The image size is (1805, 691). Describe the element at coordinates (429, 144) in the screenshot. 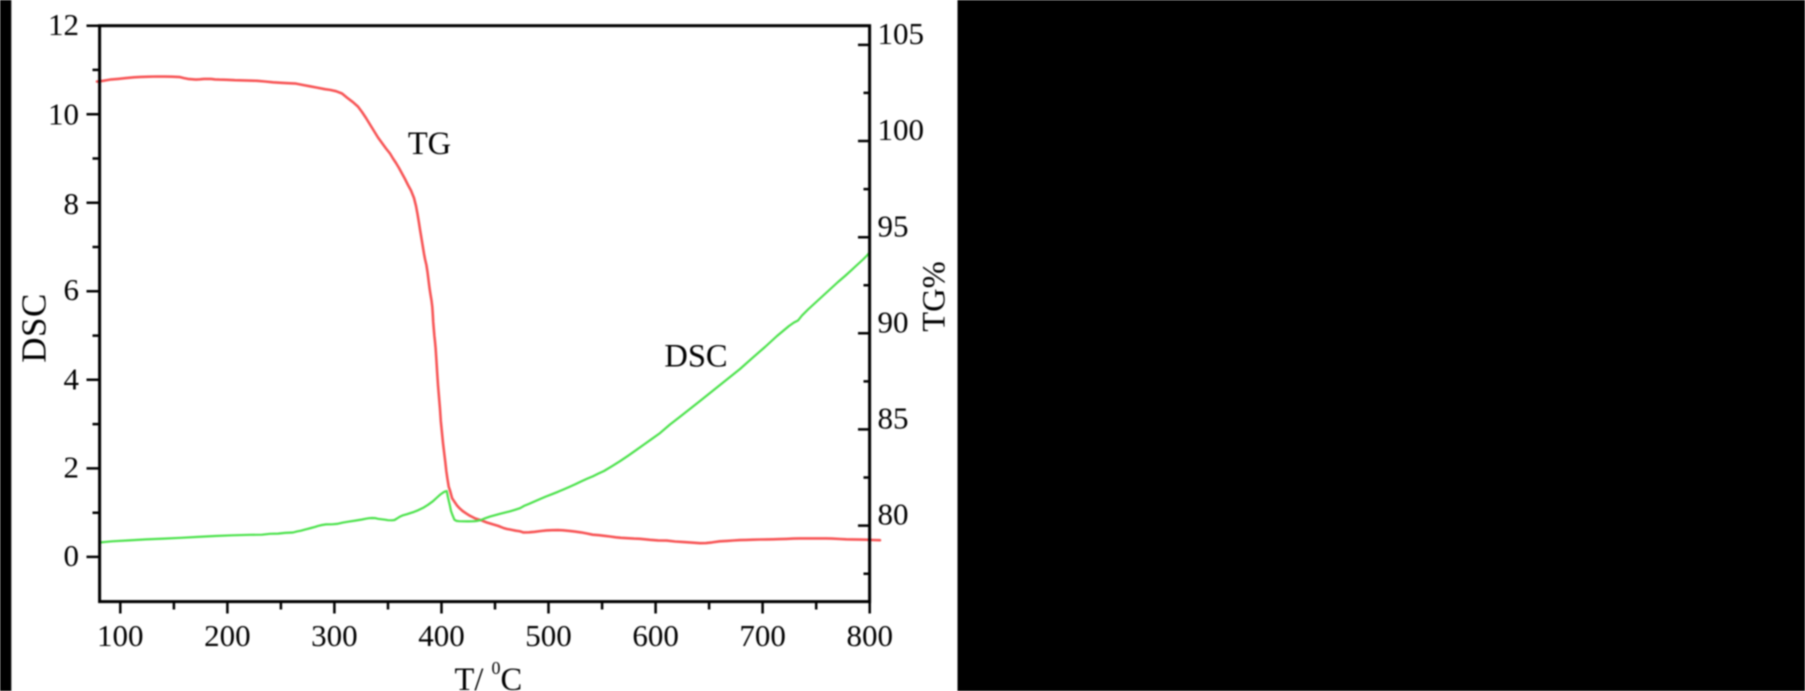

I see `svg-text: TG` at that location.